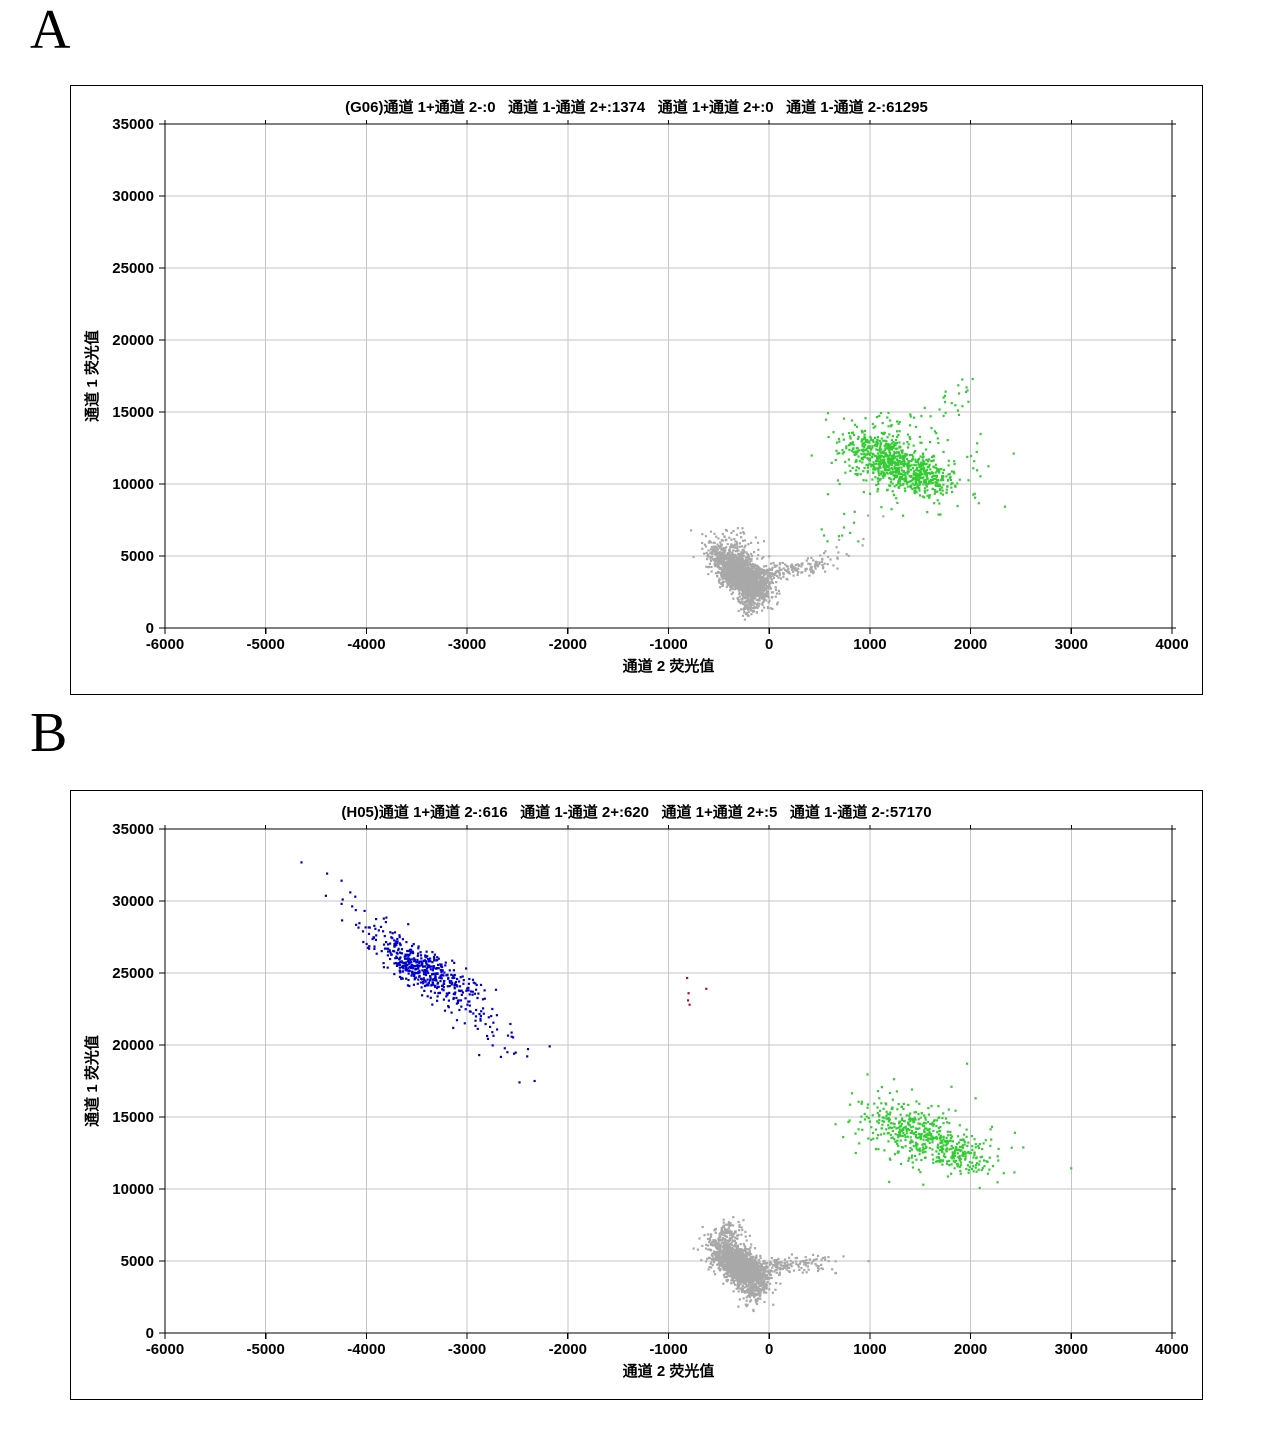 Image resolution: width=1278 pixels, height=1441 pixels. Describe the element at coordinates (133, 412) in the screenshot. I see `svg-text: 15000` at that location.